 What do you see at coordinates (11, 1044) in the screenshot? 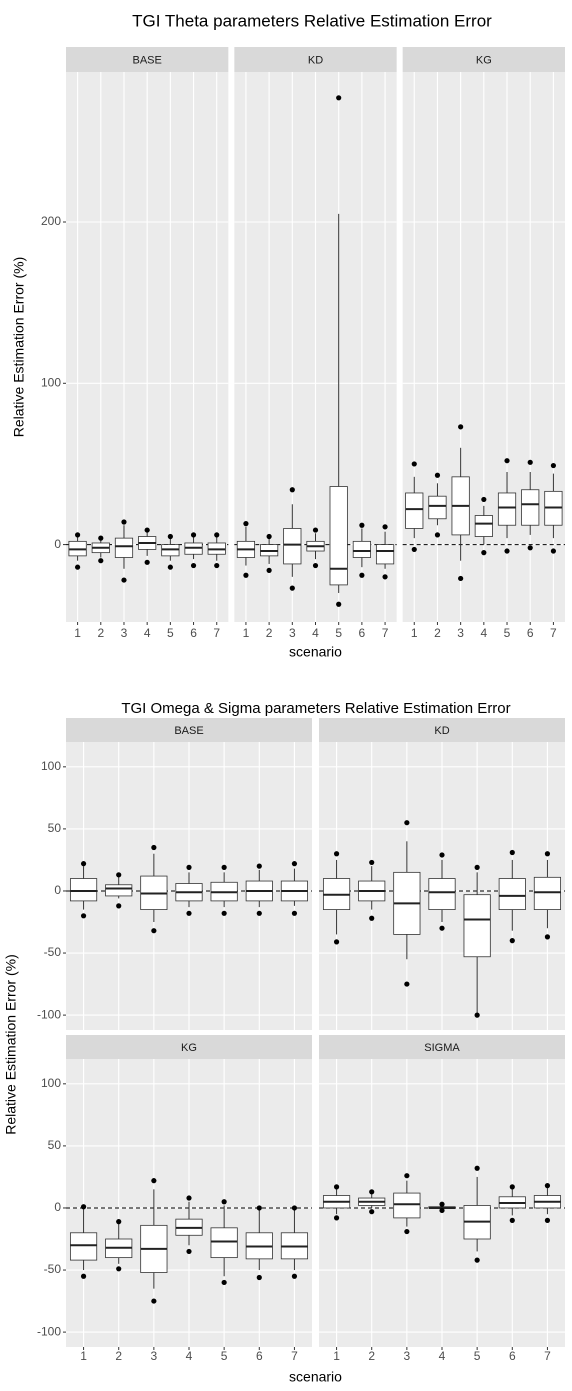
I see `y-axis-title: Relative Estimation Error (%)` at bounding box center [11, 1044].